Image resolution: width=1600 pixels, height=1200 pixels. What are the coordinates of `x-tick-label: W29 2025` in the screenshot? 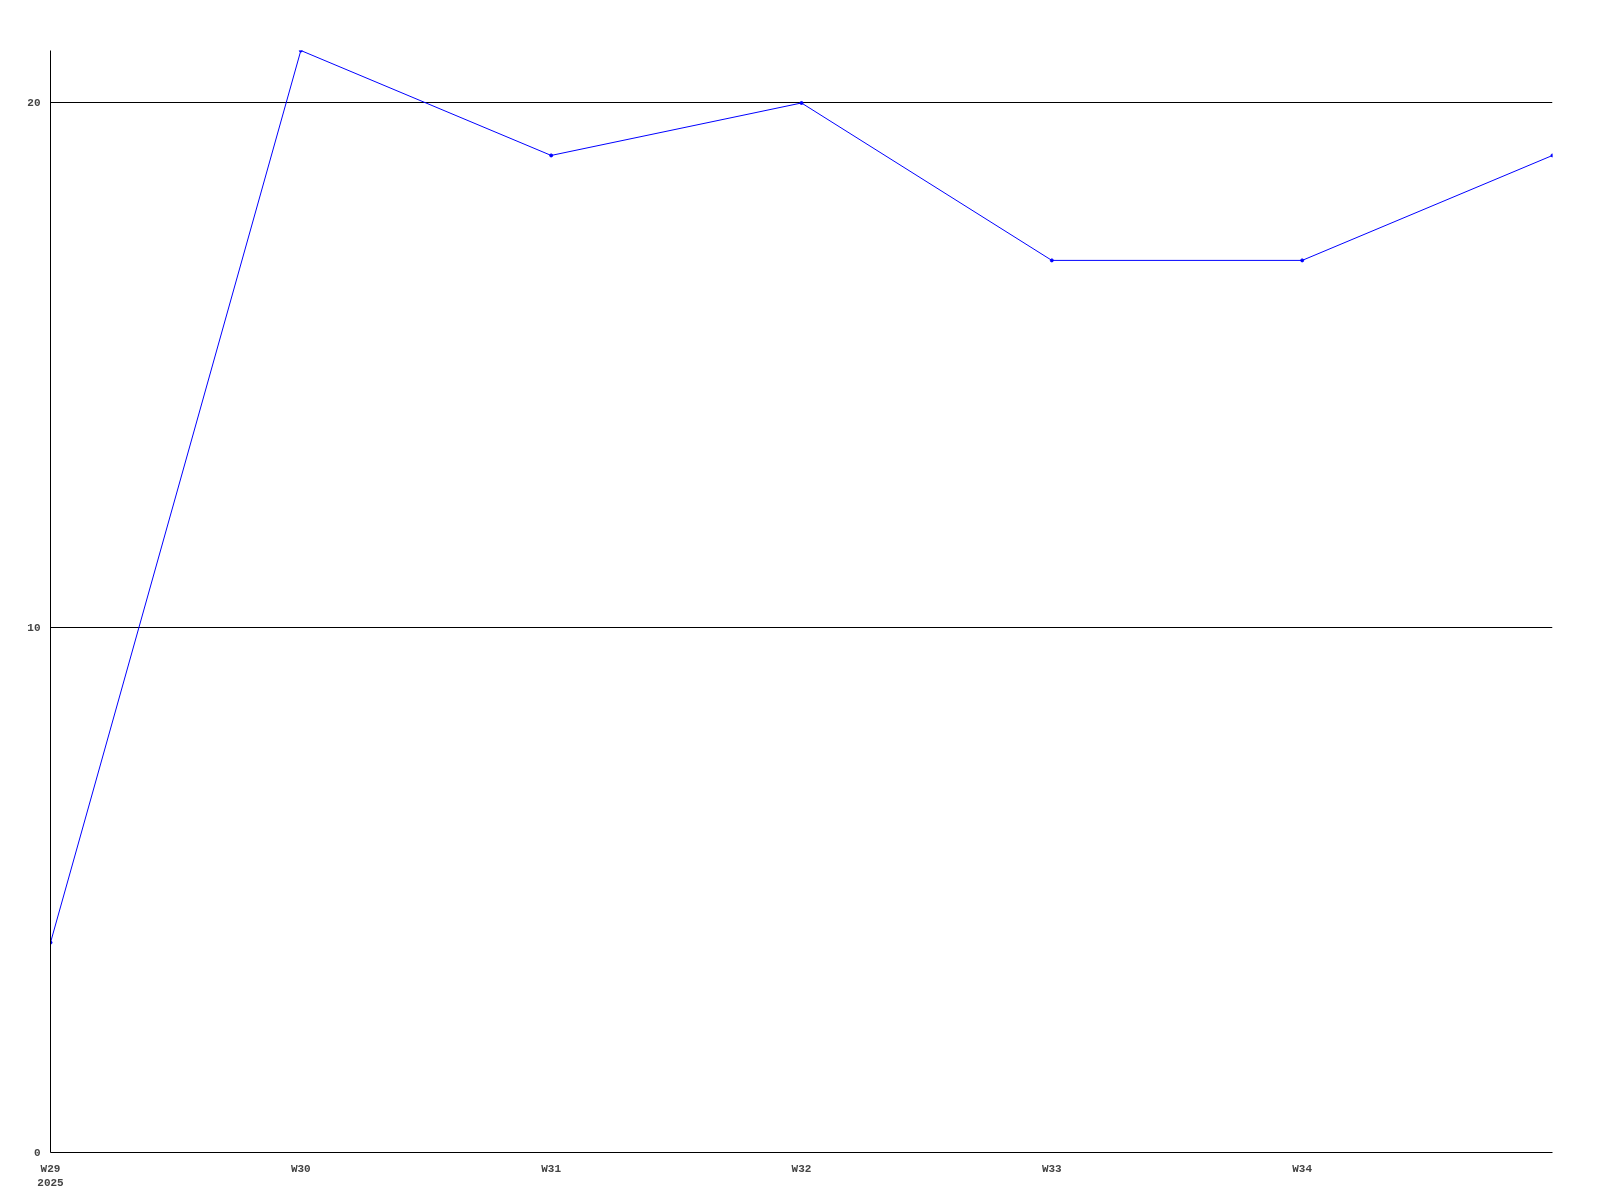 It's located at (51, 1175).